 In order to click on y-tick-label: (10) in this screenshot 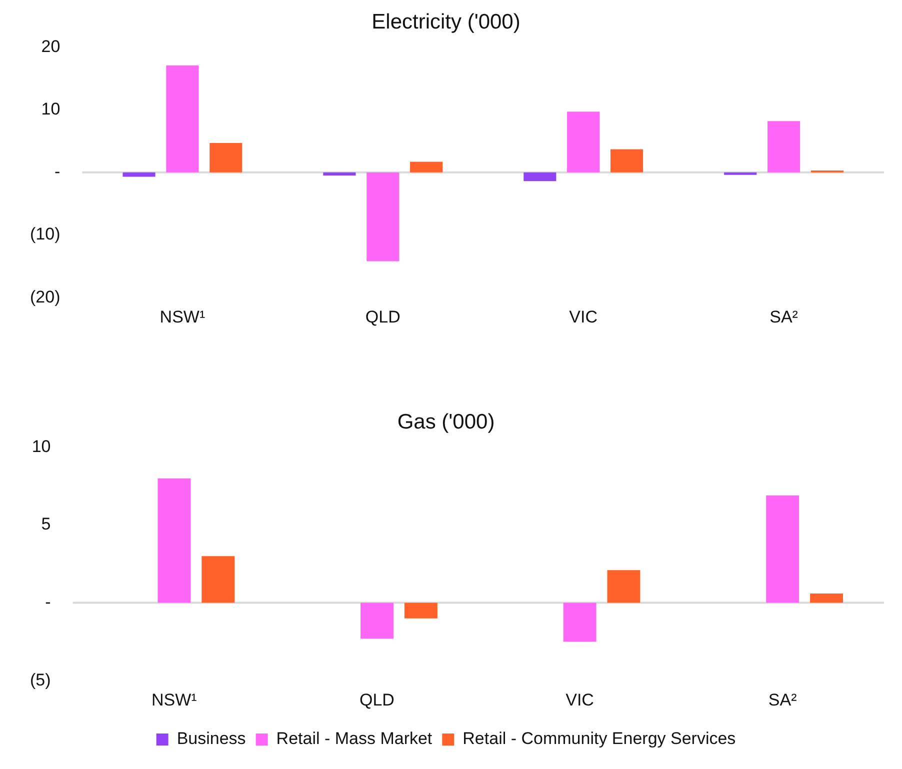, I will do `click(45, 234)`.